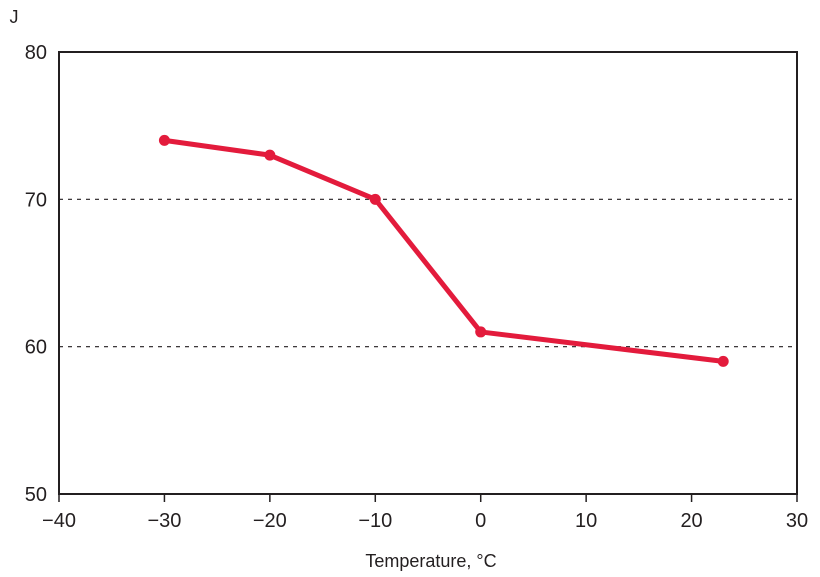 The width and height of the screenshot is (820, 577). What do you see at coordinates (797, 521) in the screenshot?
I see `x-tick-label: 30` at bounding box center [797, 521].